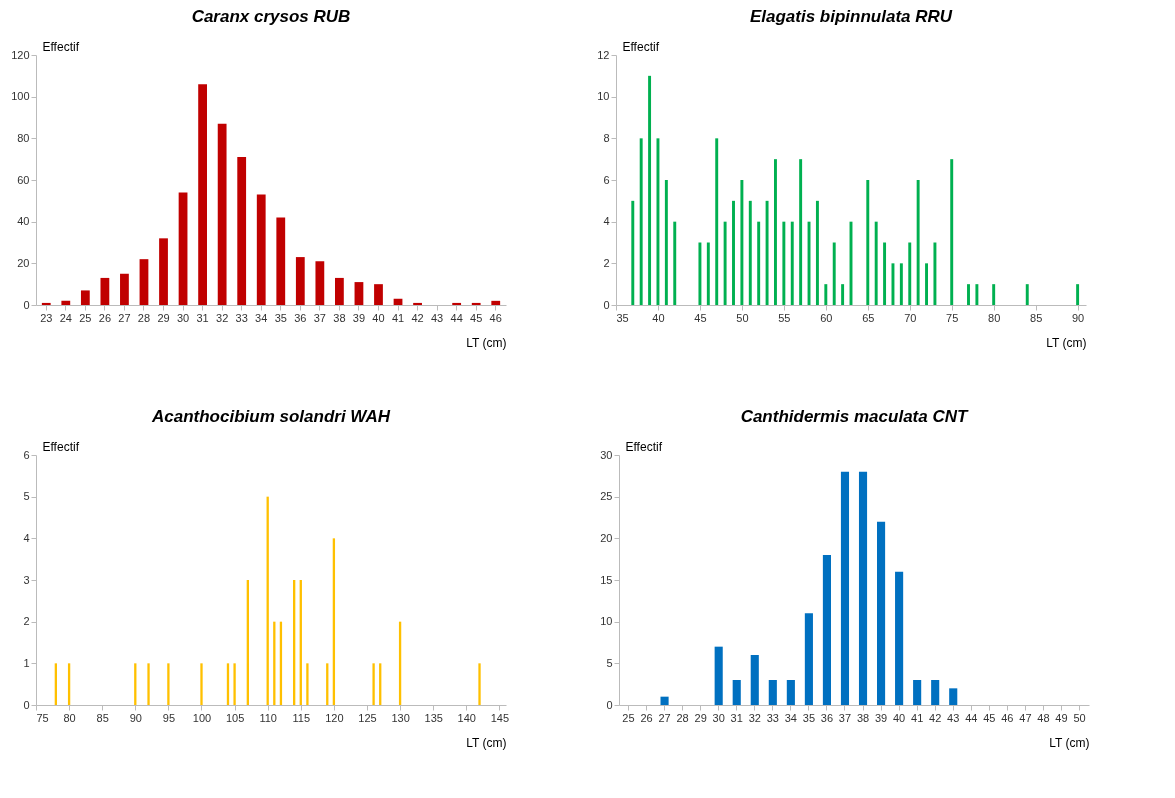 This screenshot has width=1175, height=798. Describe the element at coordinates (609, 704) in the screenshot. I see `y-tick-label: 0` at that location.